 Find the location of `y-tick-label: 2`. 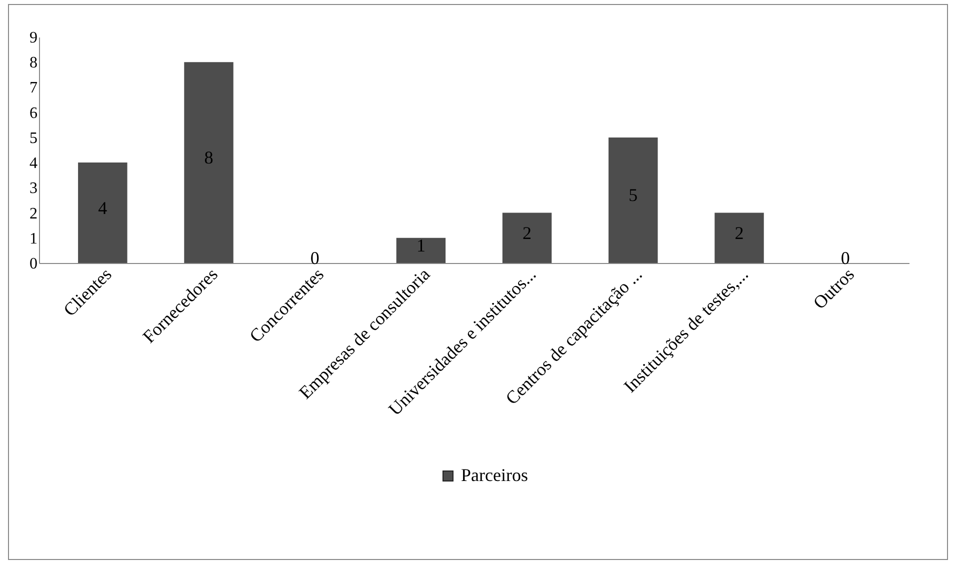

y-tick-label: 2 is located at coordinates (34, 213).